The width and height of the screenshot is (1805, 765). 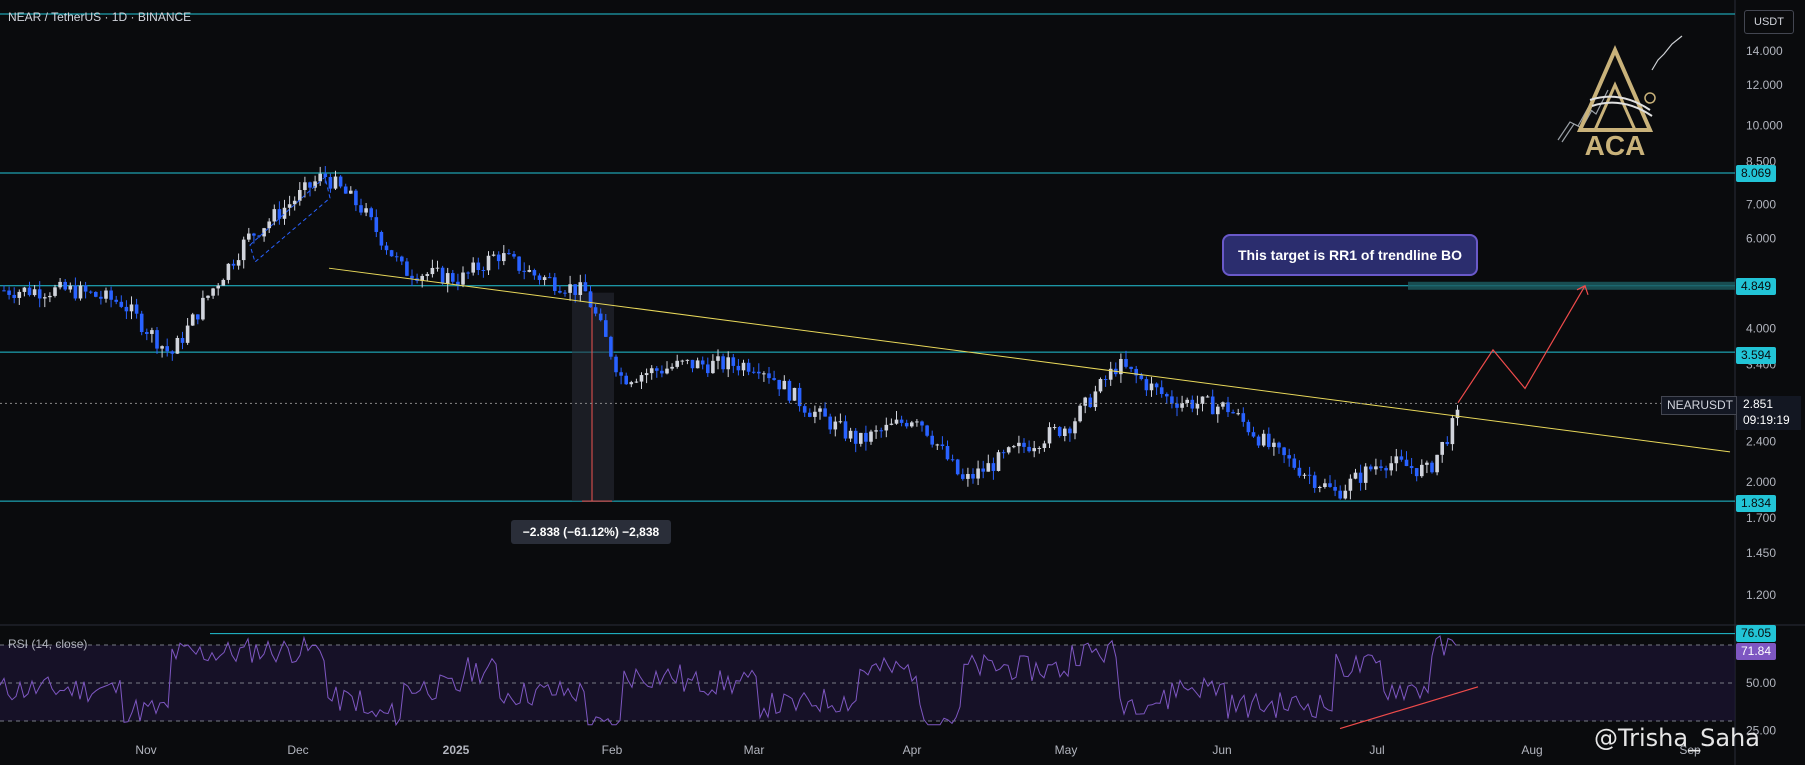 What do you see at coordinates (1756, 651) in the screenshot?
I see `rsi-current-badge: 71.84` at bounding box center [1756, 651].